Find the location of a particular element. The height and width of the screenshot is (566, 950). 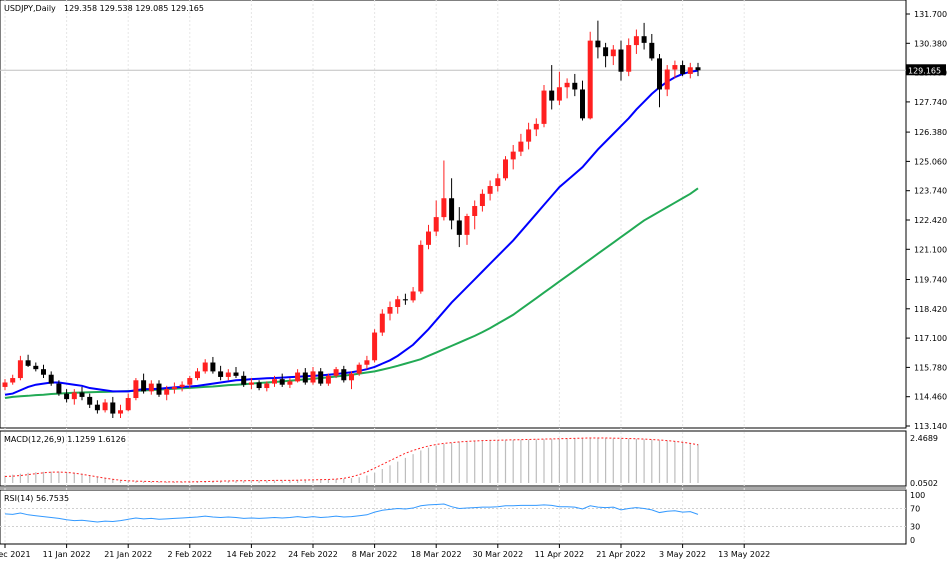

price-tick-label: 115.780 is located at coordinates (930, 367).